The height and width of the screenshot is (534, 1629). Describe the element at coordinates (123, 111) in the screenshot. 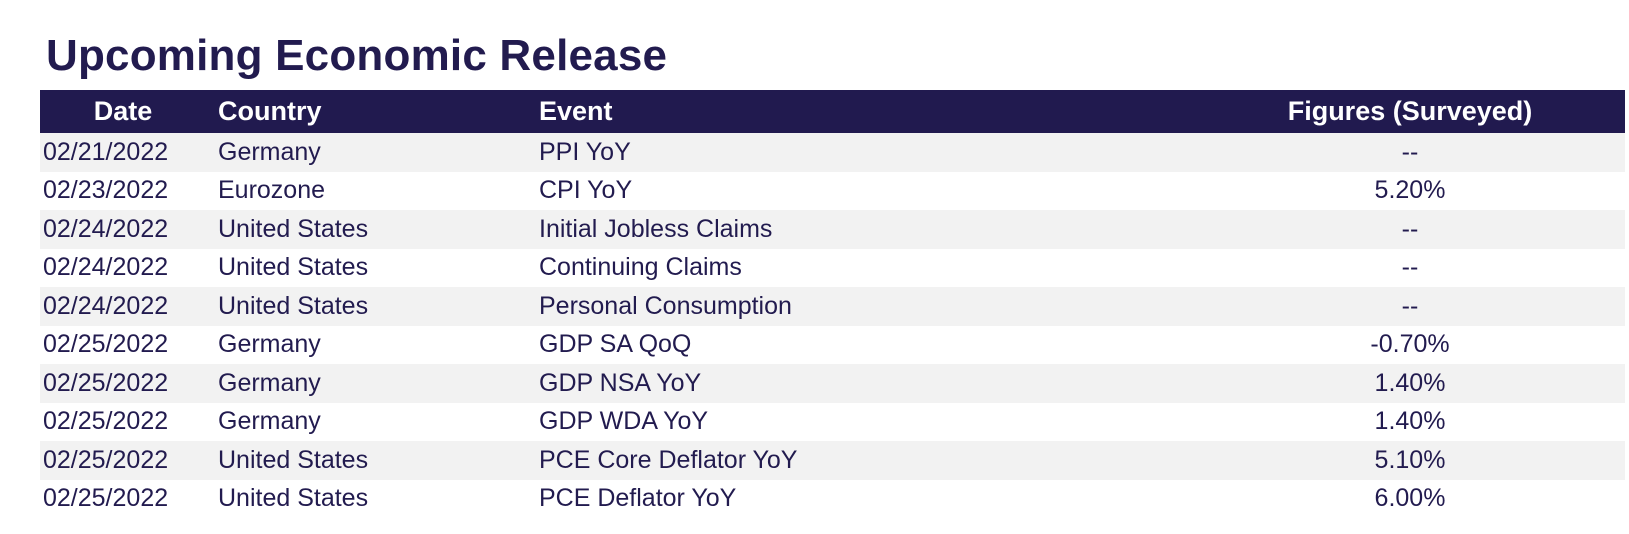

I see `header-date: Date` at that location.